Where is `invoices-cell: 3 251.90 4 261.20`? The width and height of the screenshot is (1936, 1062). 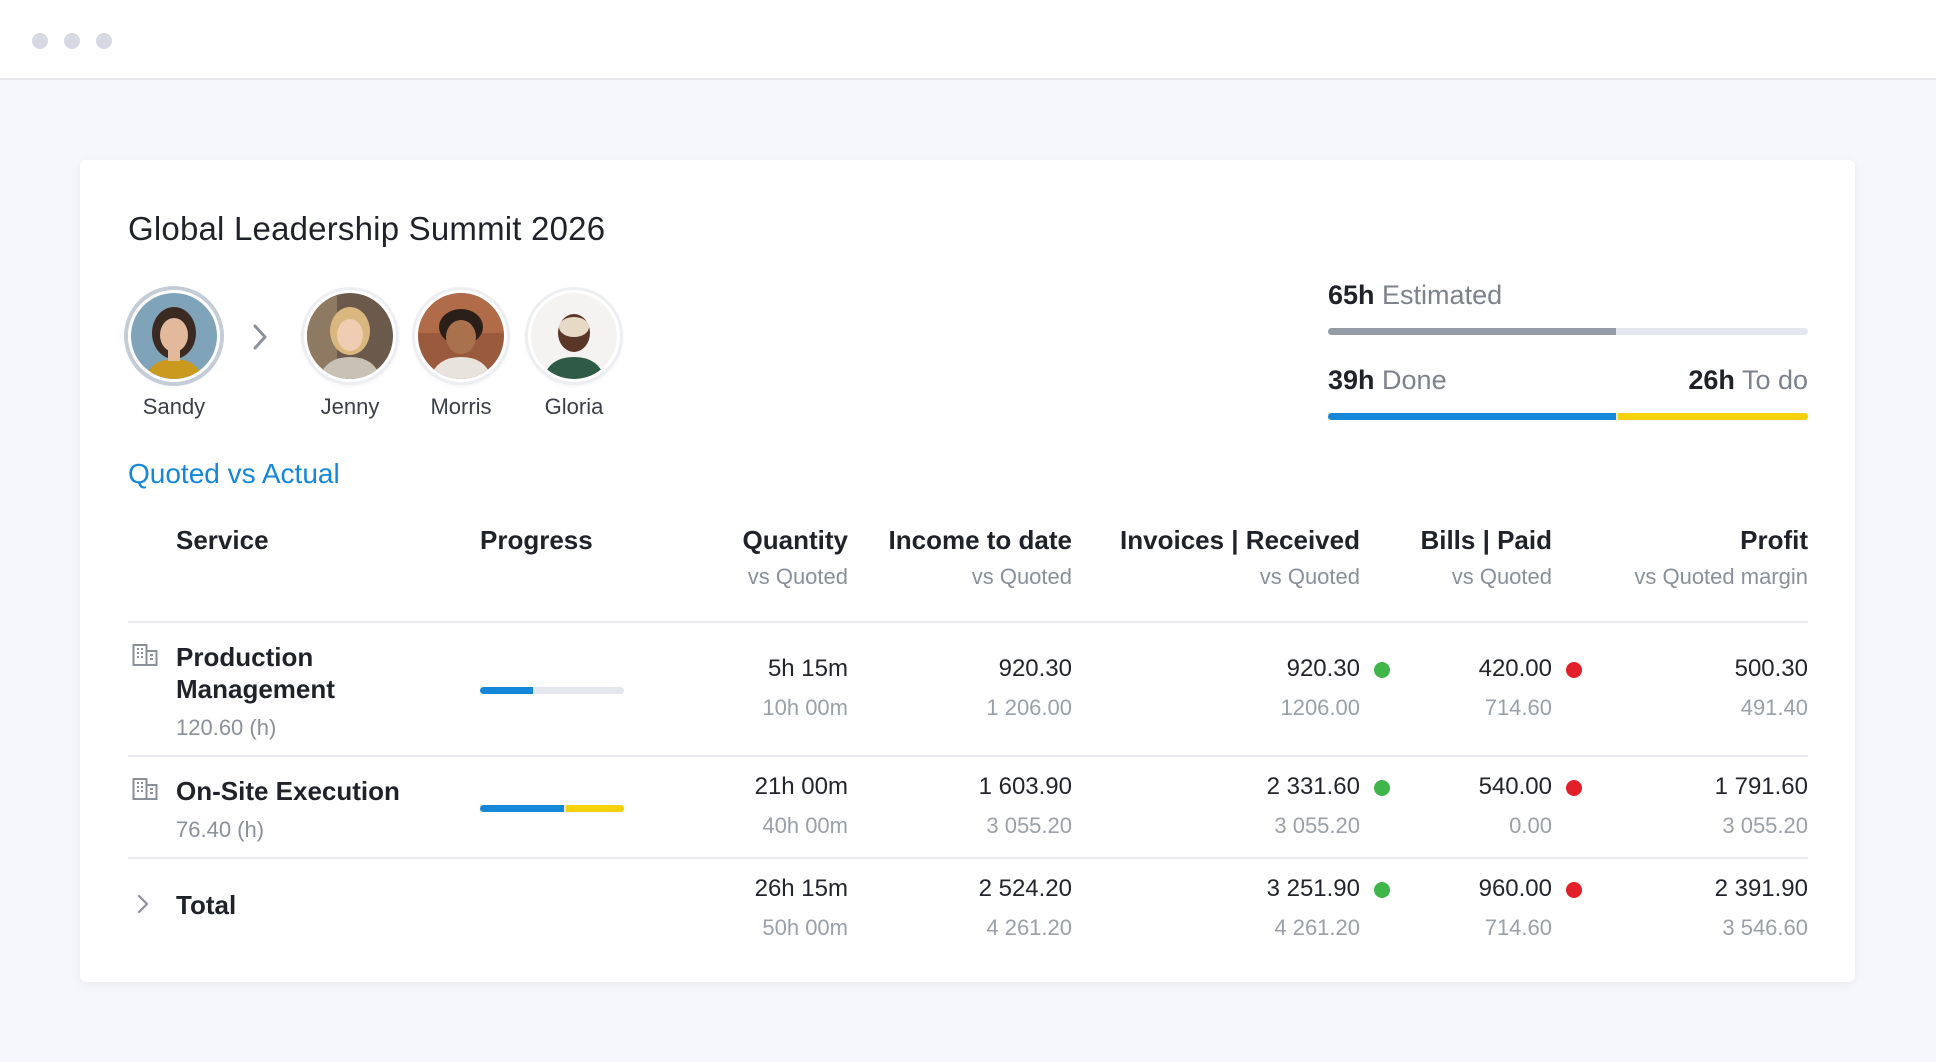 invoices-cell: 3 251.90 4 261.20 is located at coordinates (1313, 907).